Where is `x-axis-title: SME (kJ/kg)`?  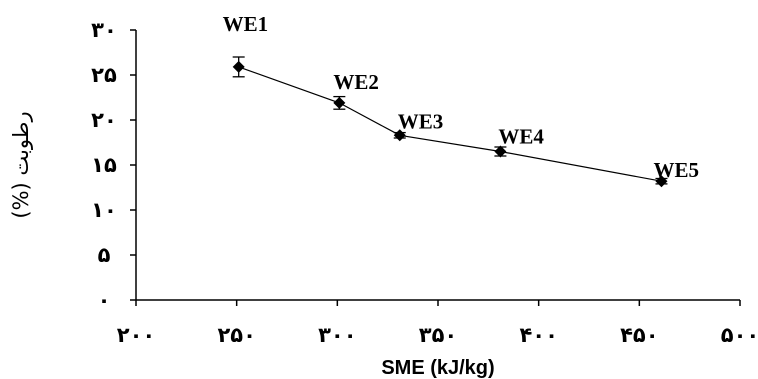
x-axis-title: SME (kJ/kg) is located at coordinates (437, 368).